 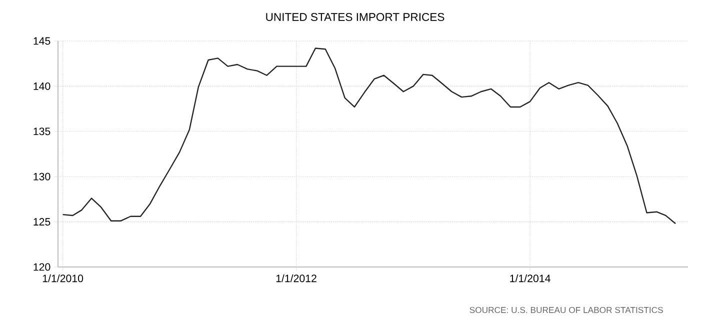 I want to click on y-tick-label: 145, so click(x=42, y=41).